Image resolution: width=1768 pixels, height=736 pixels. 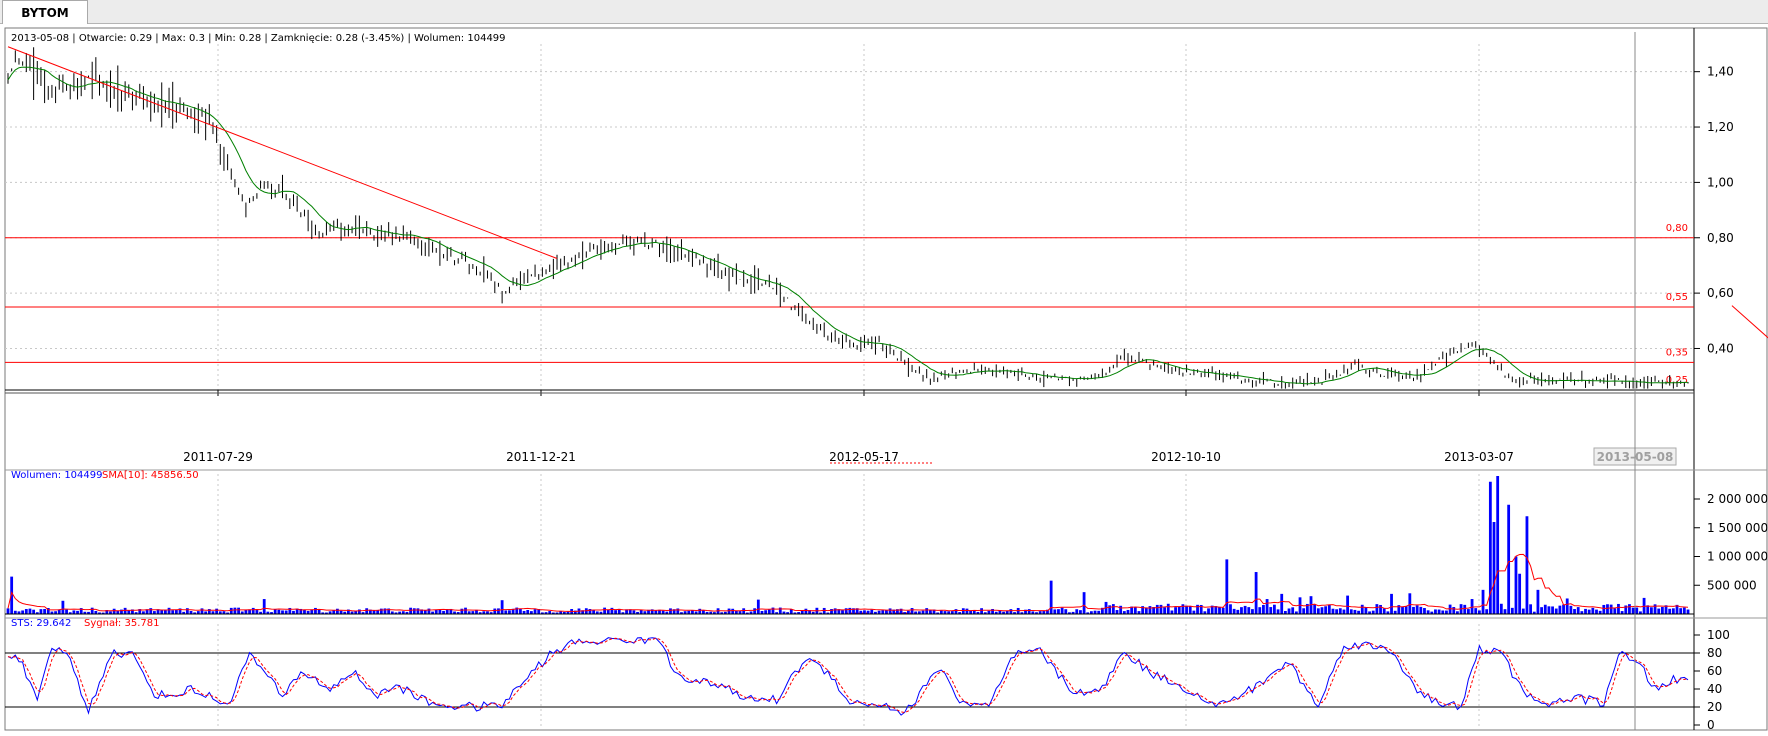 I want to click on volume-sma-legend: SMA[10]: 45856.50, so click(x=150, y=475).